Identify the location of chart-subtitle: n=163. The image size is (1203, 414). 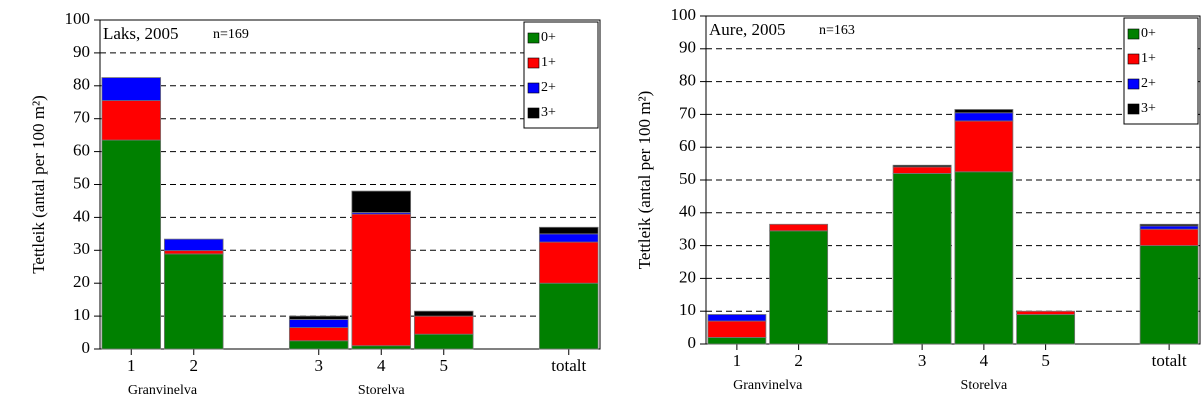
(837, 30).